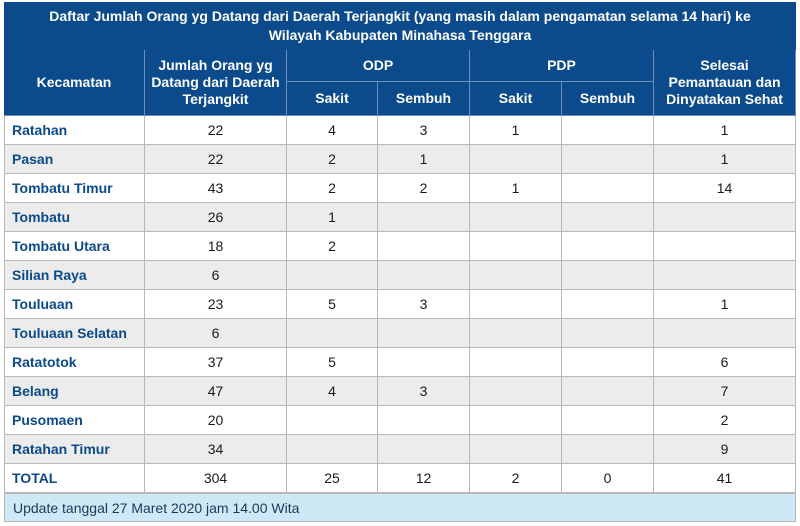 The height and width of the screenshot is (526, 800). What do you see at coordinates (216, 420) in the screenshot?
I see `table-cell: 20` at bounding box center [216, 420].